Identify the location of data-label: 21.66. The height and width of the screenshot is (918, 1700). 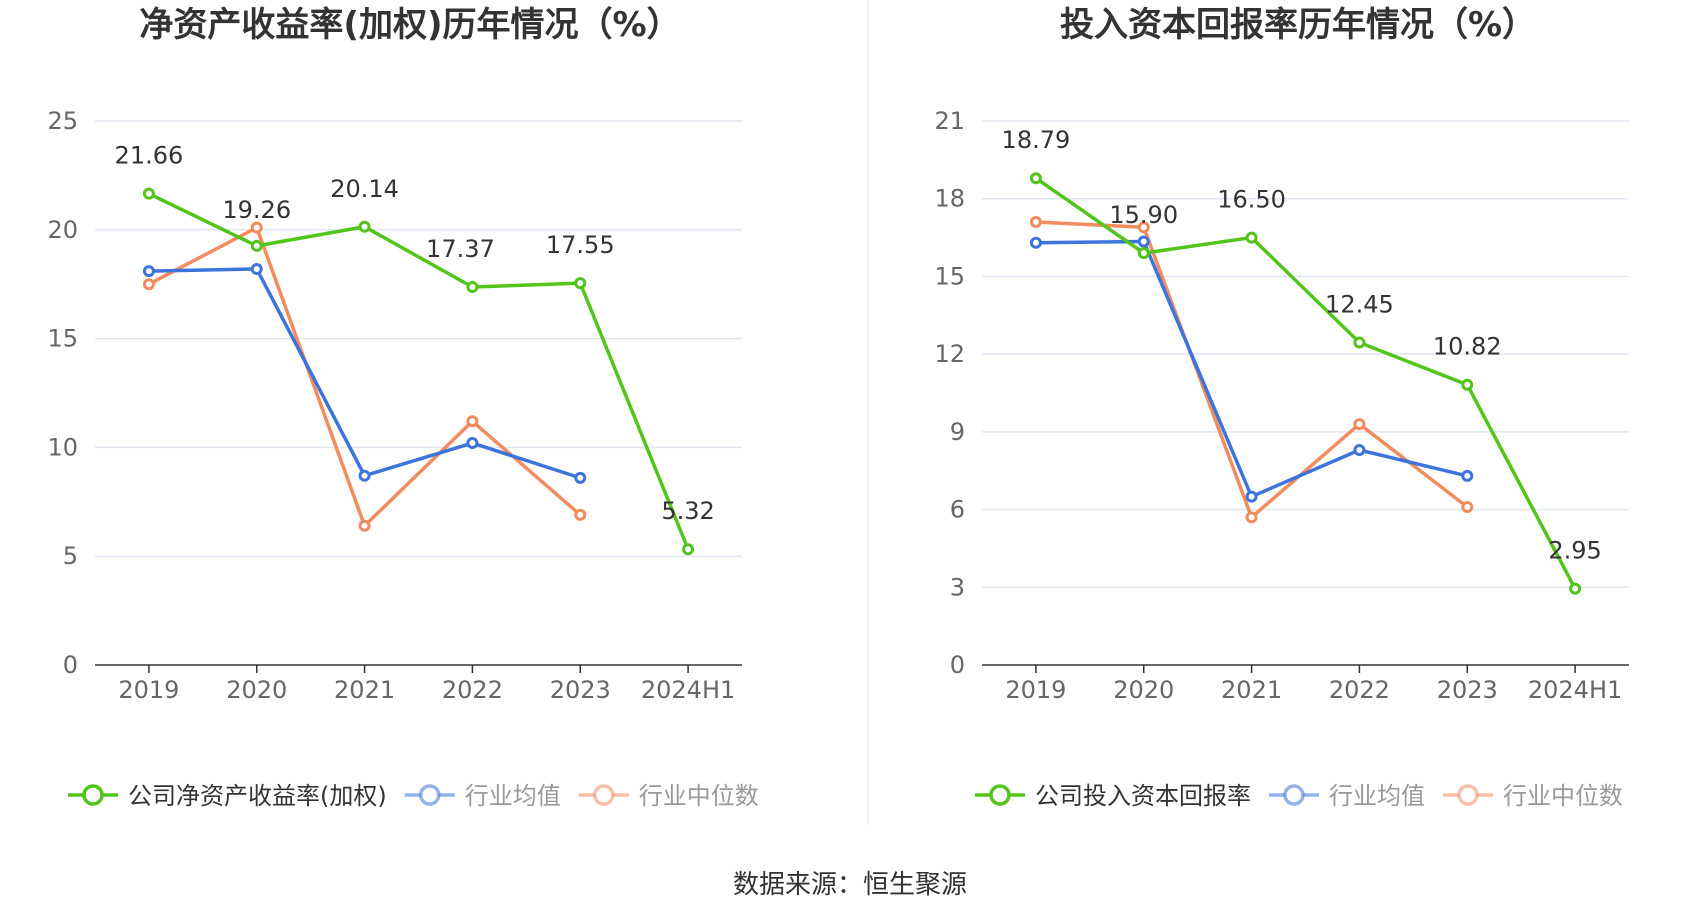
(149, 156).